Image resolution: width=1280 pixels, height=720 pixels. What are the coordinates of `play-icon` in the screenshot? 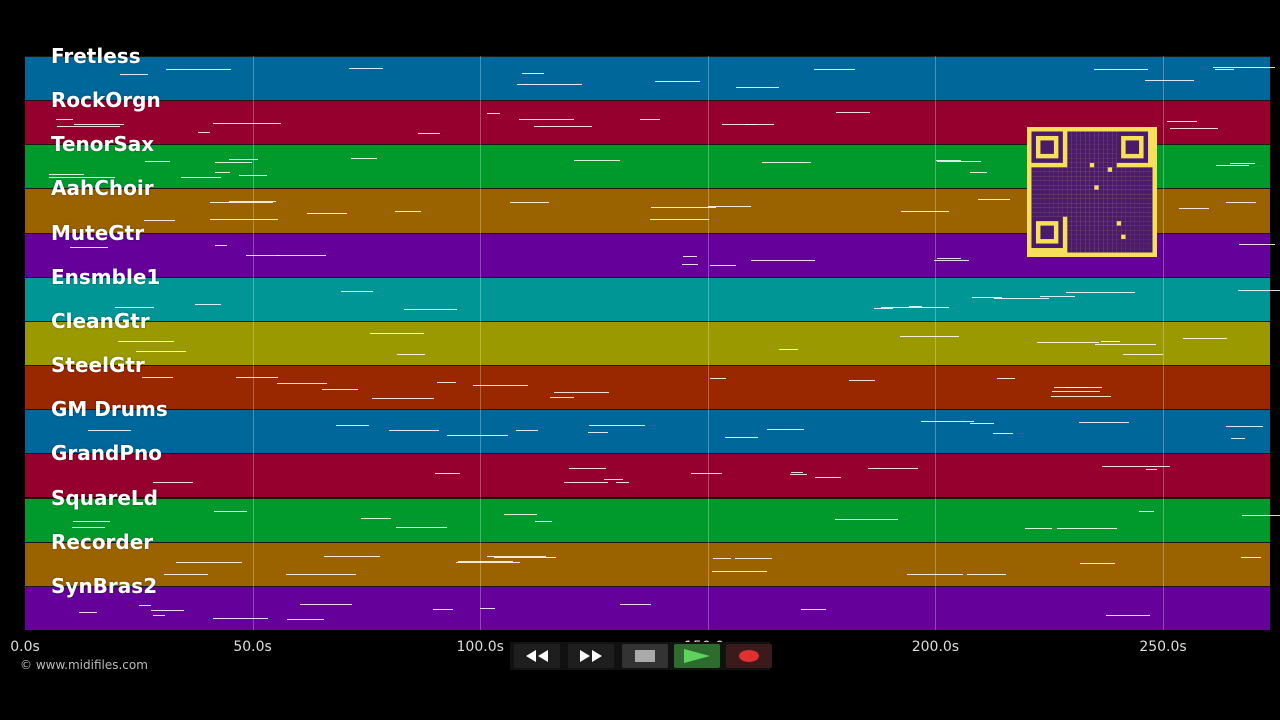 It's located at (697, 656).